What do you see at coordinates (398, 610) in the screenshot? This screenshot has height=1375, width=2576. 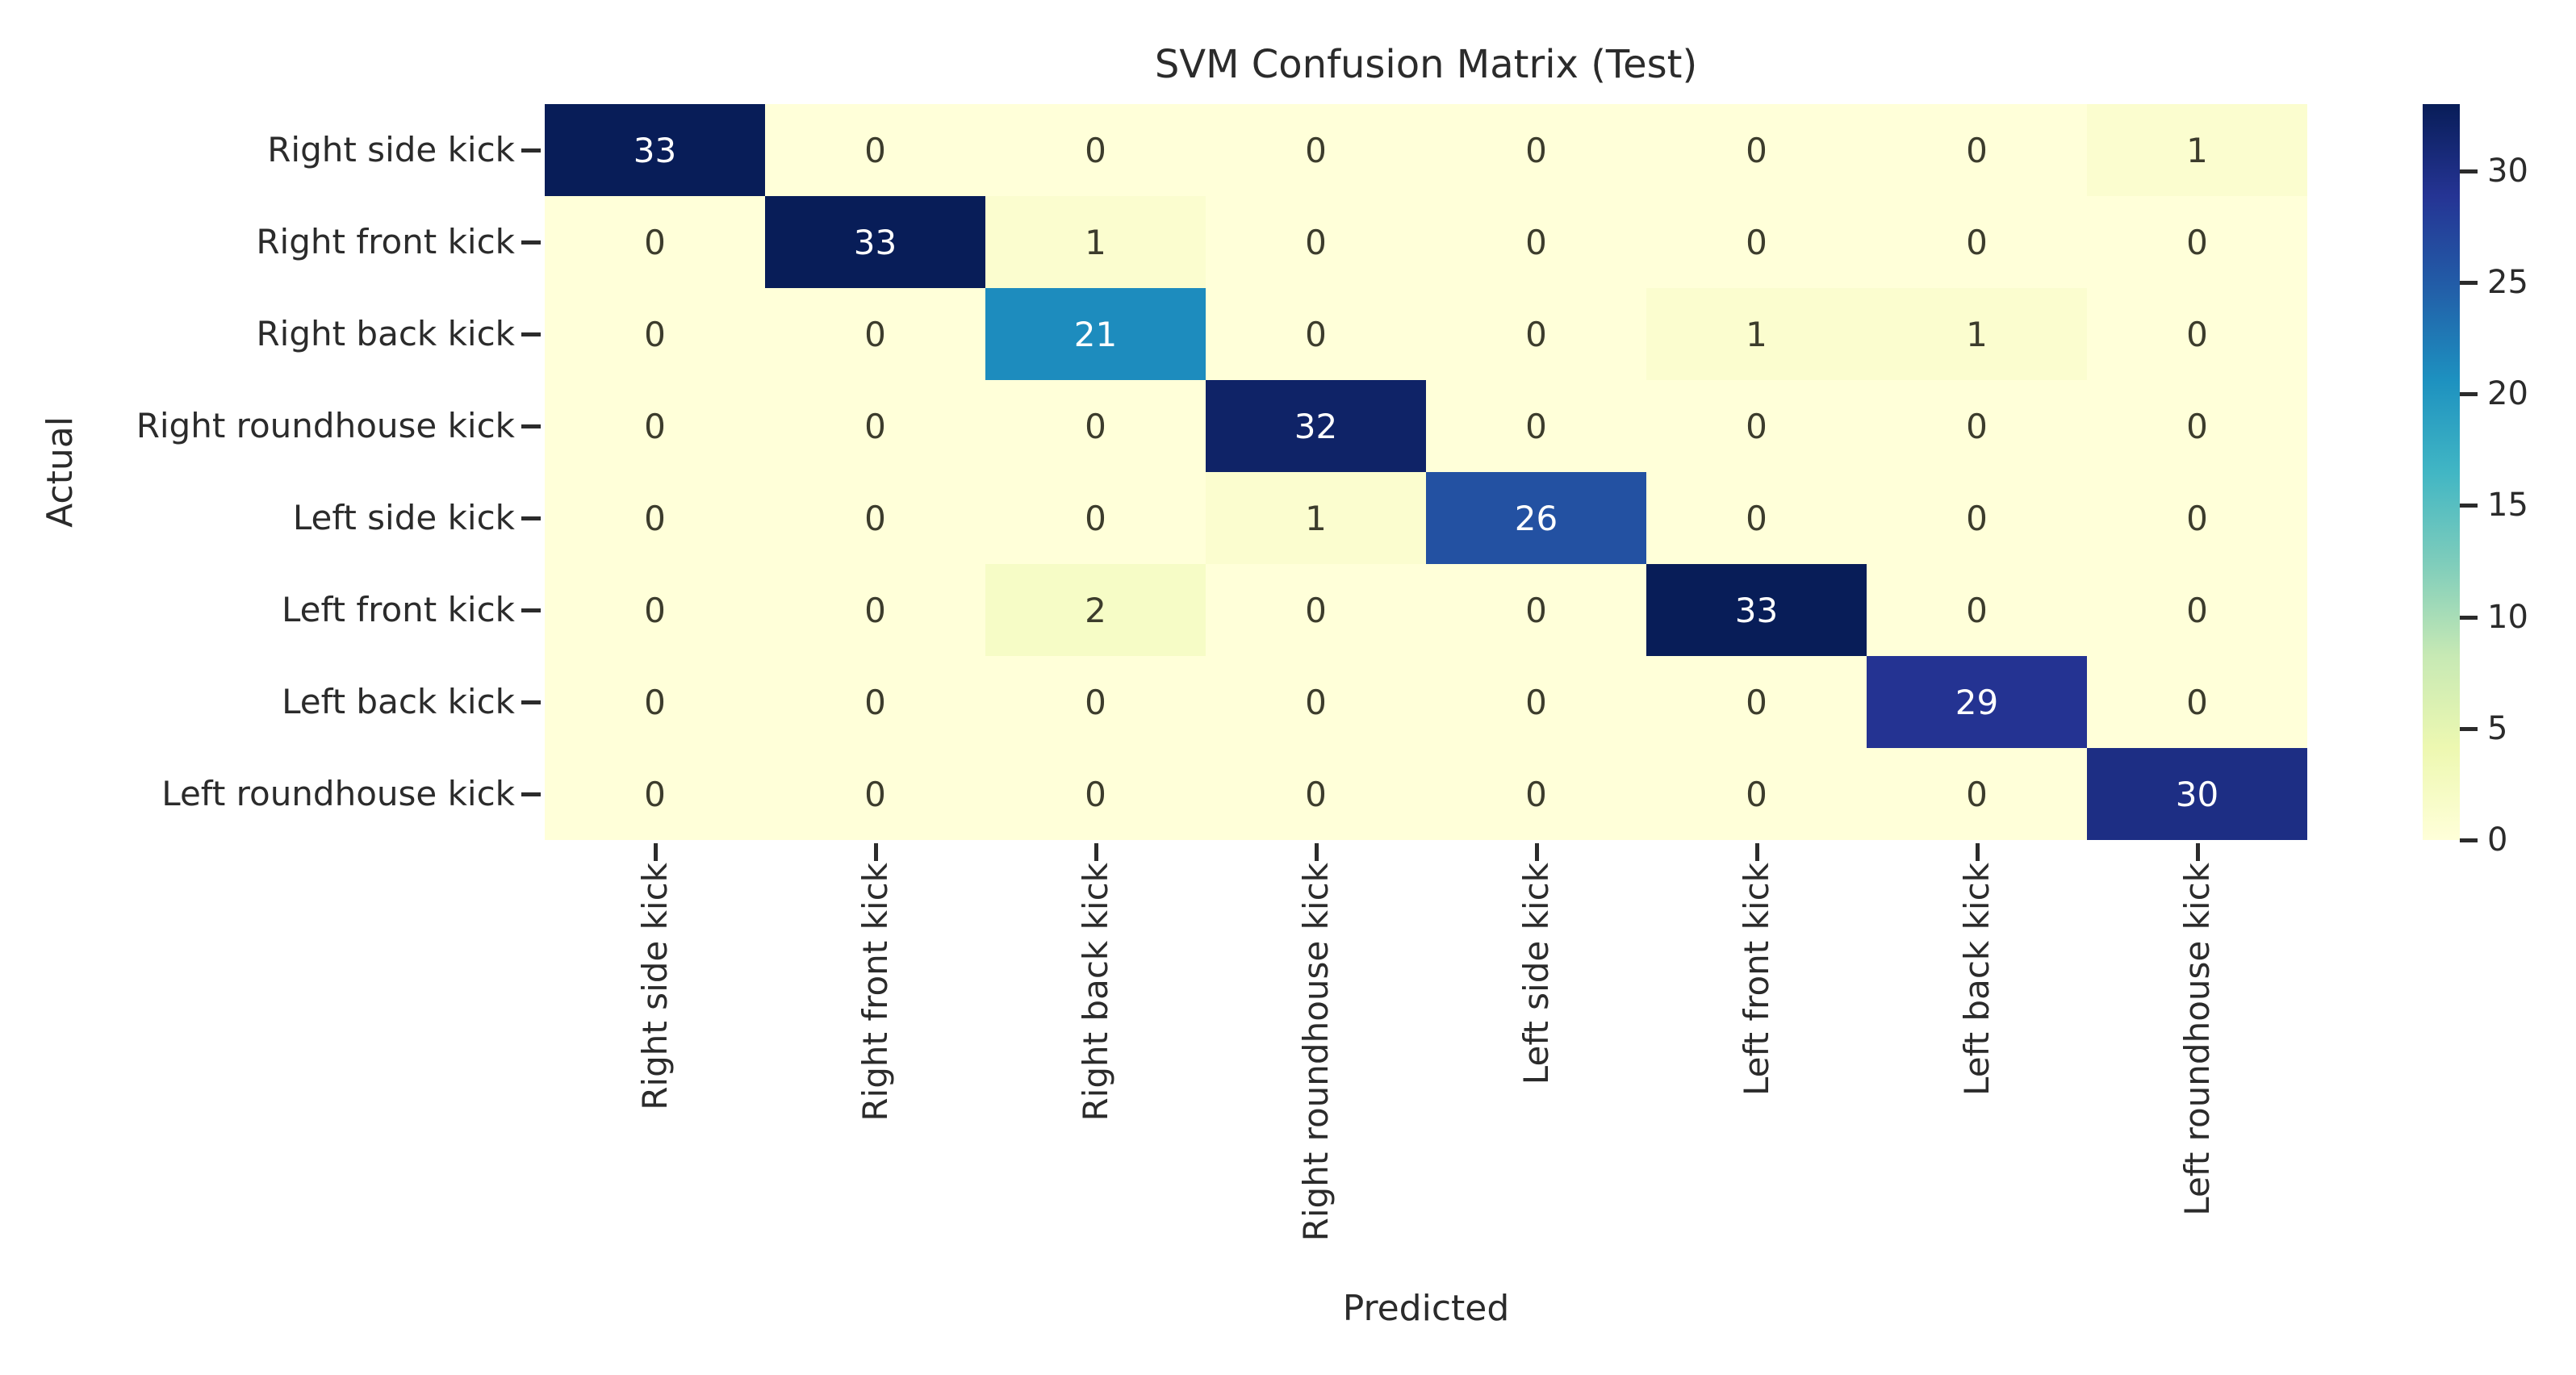 I see `y-tick-label: Left front kick` at bounding box center [398, 610].